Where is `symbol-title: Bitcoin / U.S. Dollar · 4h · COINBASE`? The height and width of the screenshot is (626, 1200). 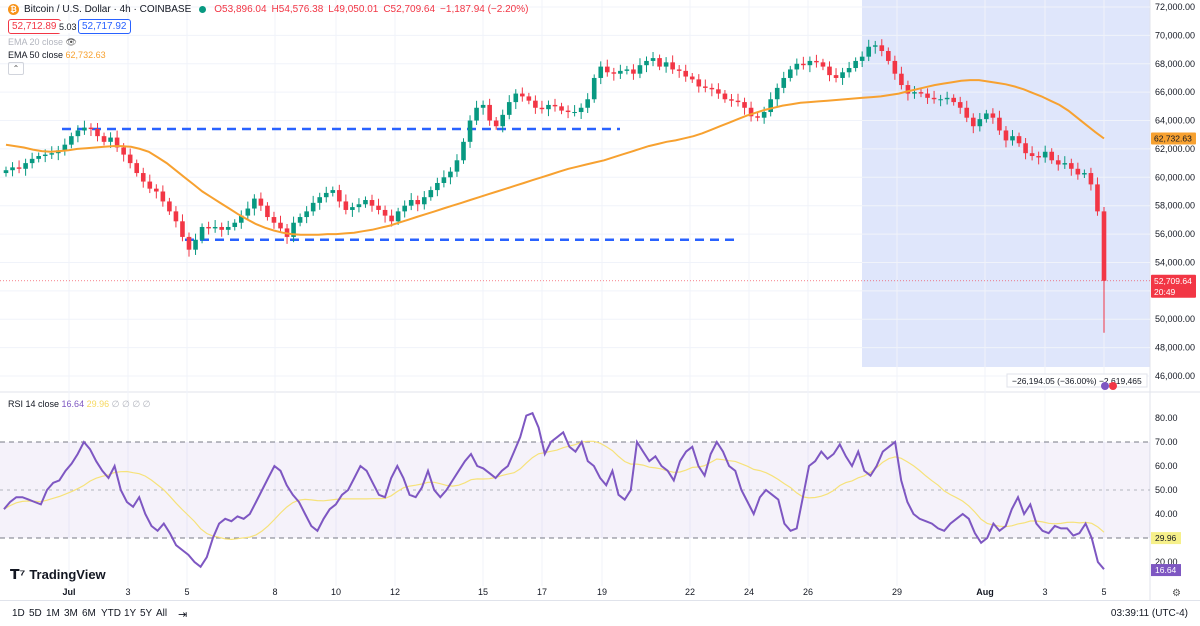
symbol-title: Bitcoin / U.S. Dollar · 4h · COINBASE is located at coordinates (108, 9).